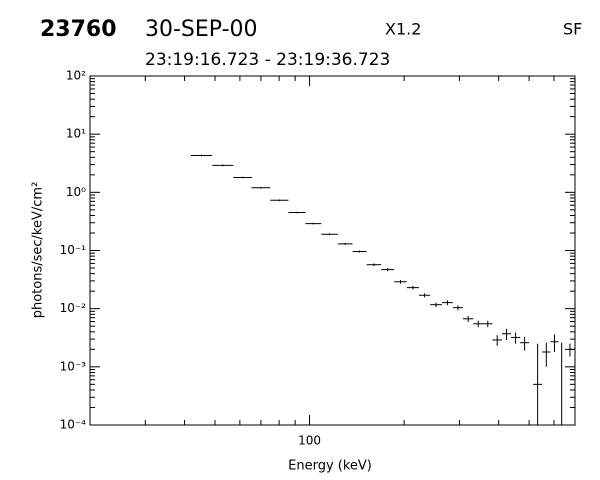 The image size is (600, 480). Describe the element at coordinates (572, 29) in the screenshot. I see `flag: SF` at that location.